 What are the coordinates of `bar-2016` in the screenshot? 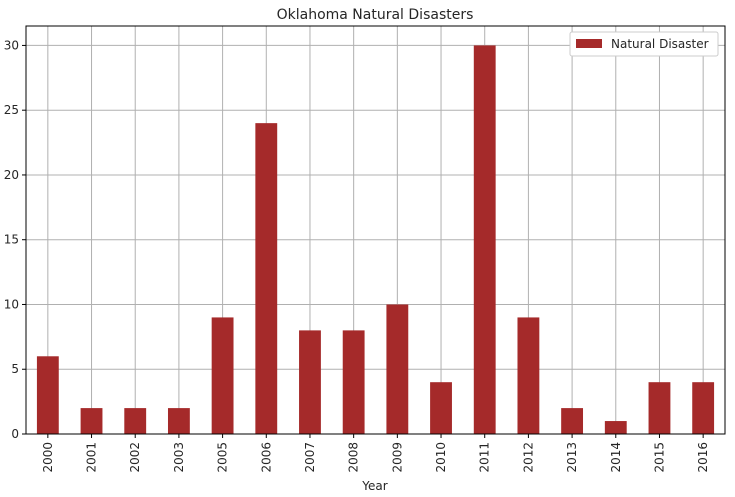 It's located at (703, 408).